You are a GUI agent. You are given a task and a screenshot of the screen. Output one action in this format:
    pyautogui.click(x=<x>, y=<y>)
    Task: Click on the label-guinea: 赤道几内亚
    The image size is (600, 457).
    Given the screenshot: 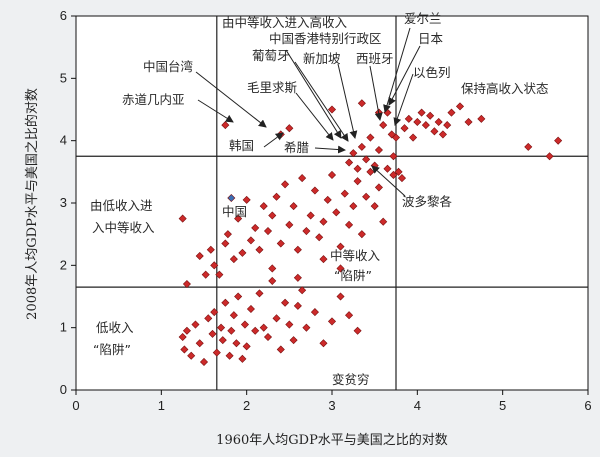 What is the action you would take?
    pyautogui.click(x=153, y=99)
    